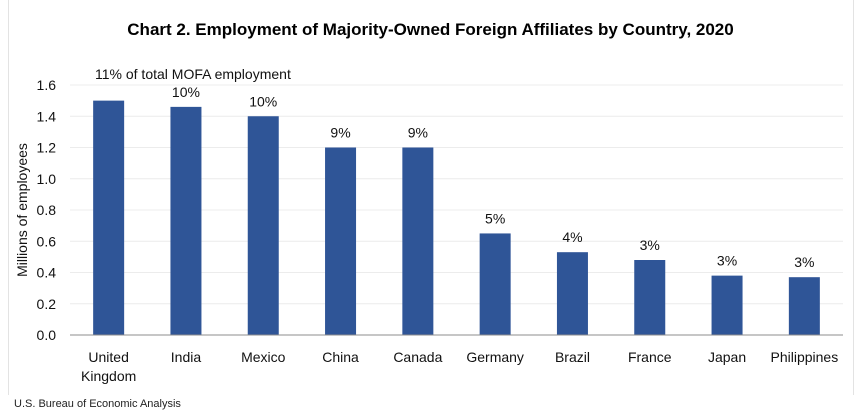 This screenshot has width=861, height=417. Describe the element at coordinates (108, 357) in the screenshot. I see `x-tick-label: United` at that location.